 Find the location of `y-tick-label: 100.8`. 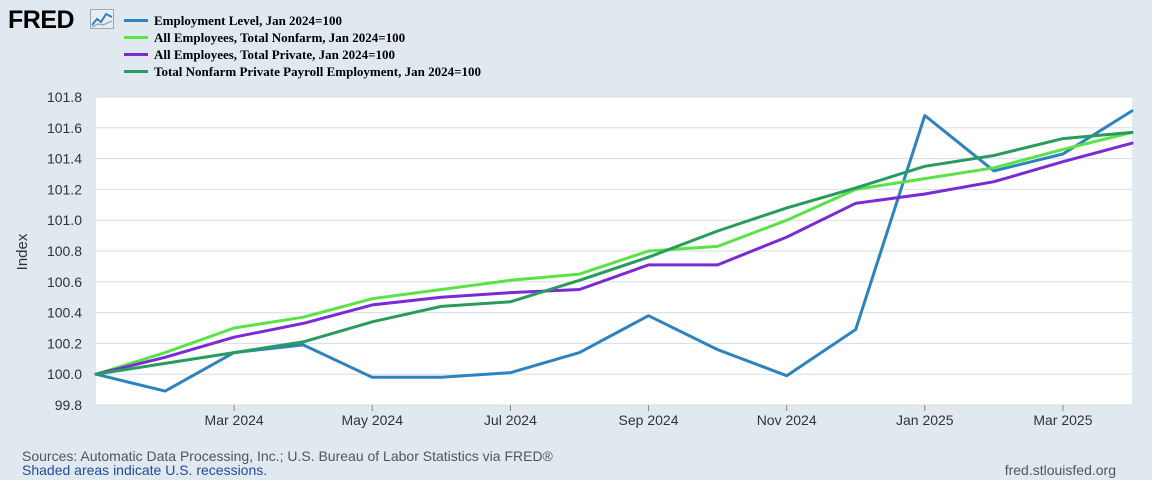

y-tick-label: 100.8 is located at coordinates (64, 251).